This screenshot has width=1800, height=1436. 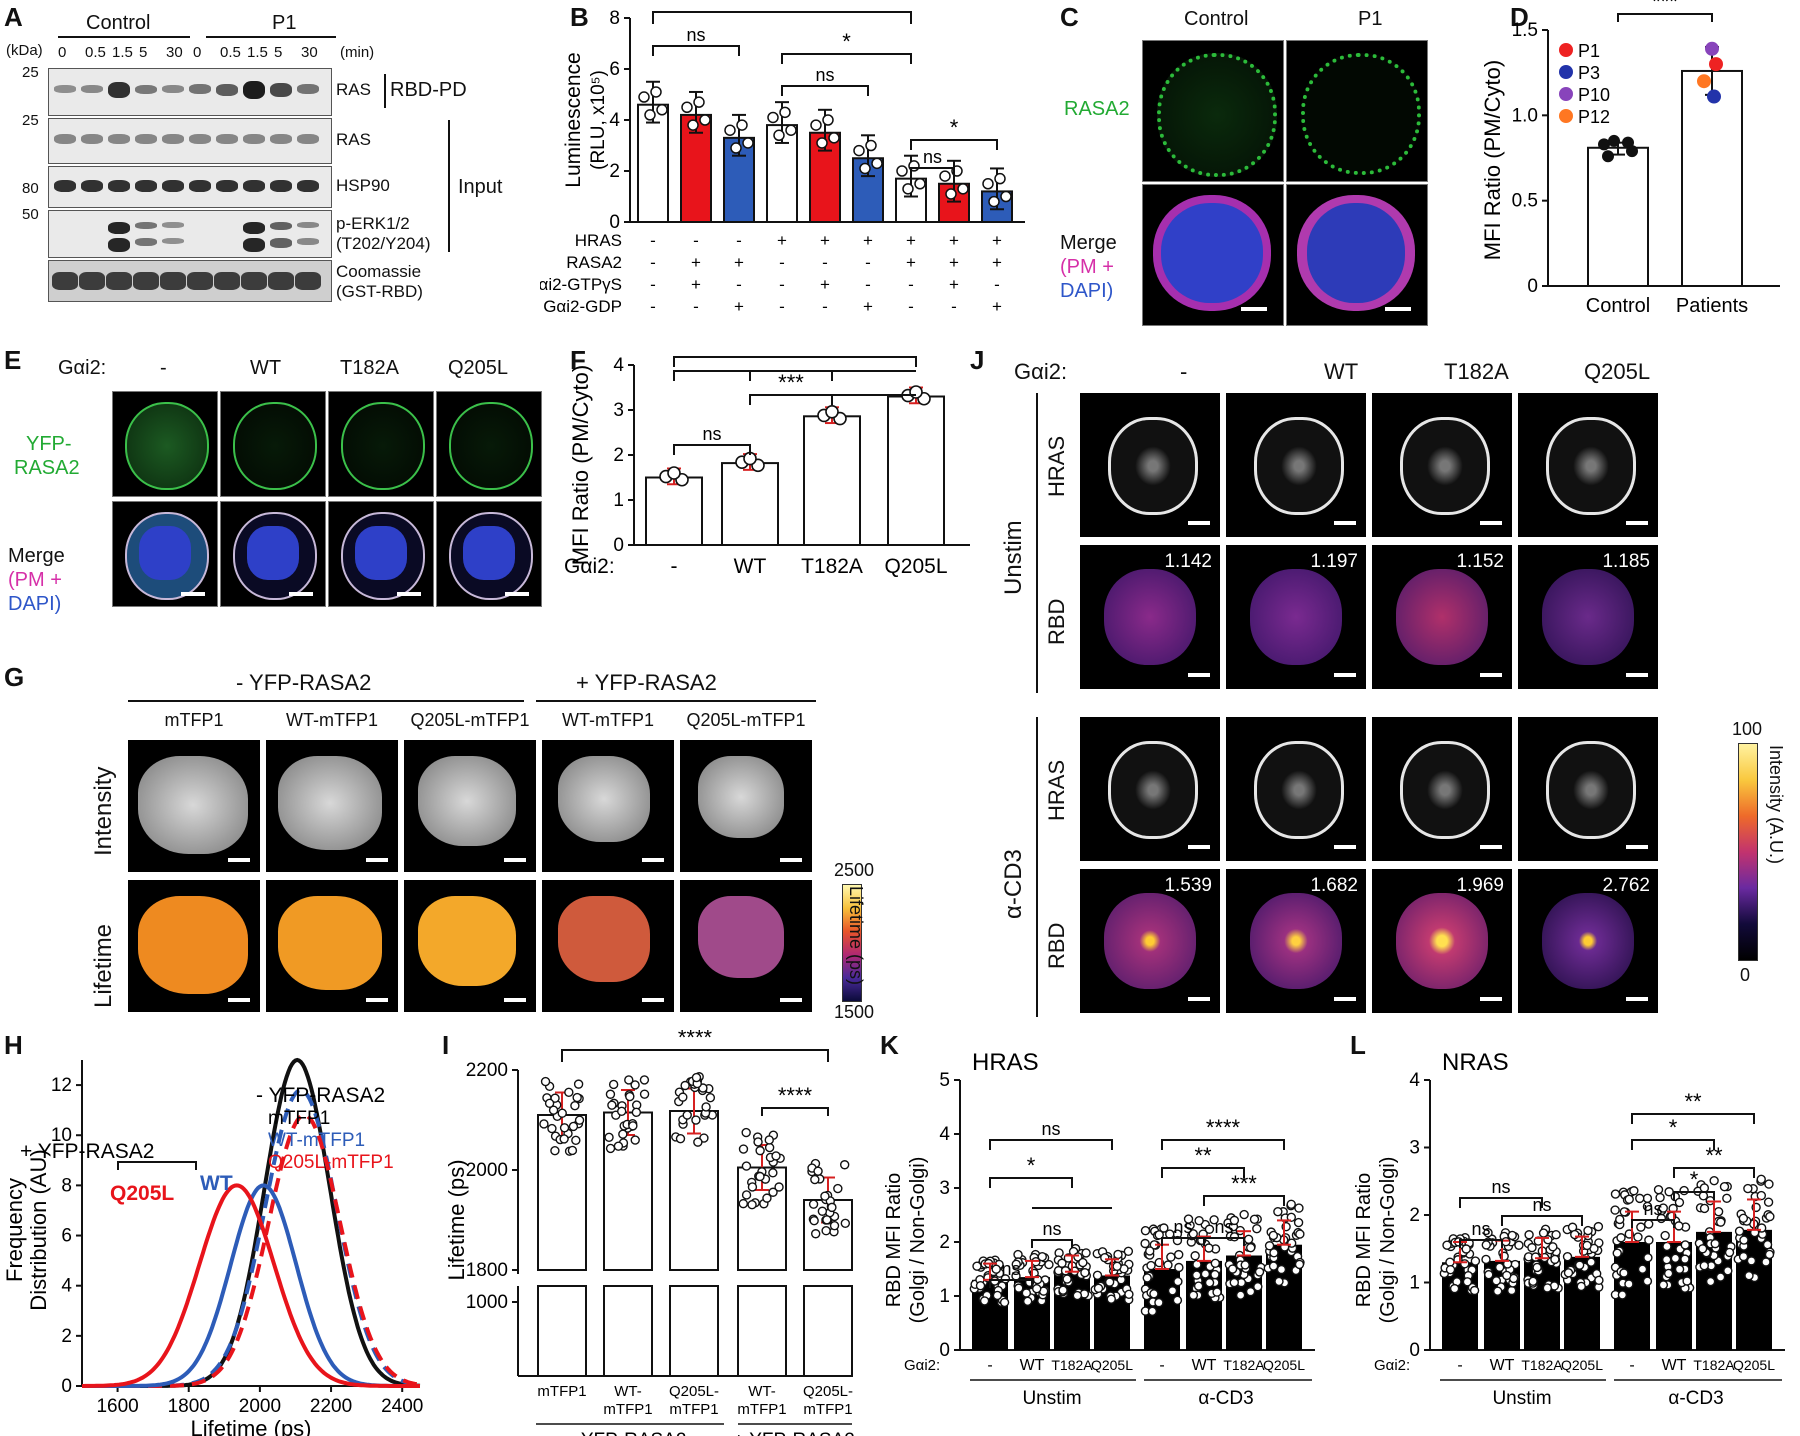 I want to click on time-label: 30, so click(x=174, y=52).